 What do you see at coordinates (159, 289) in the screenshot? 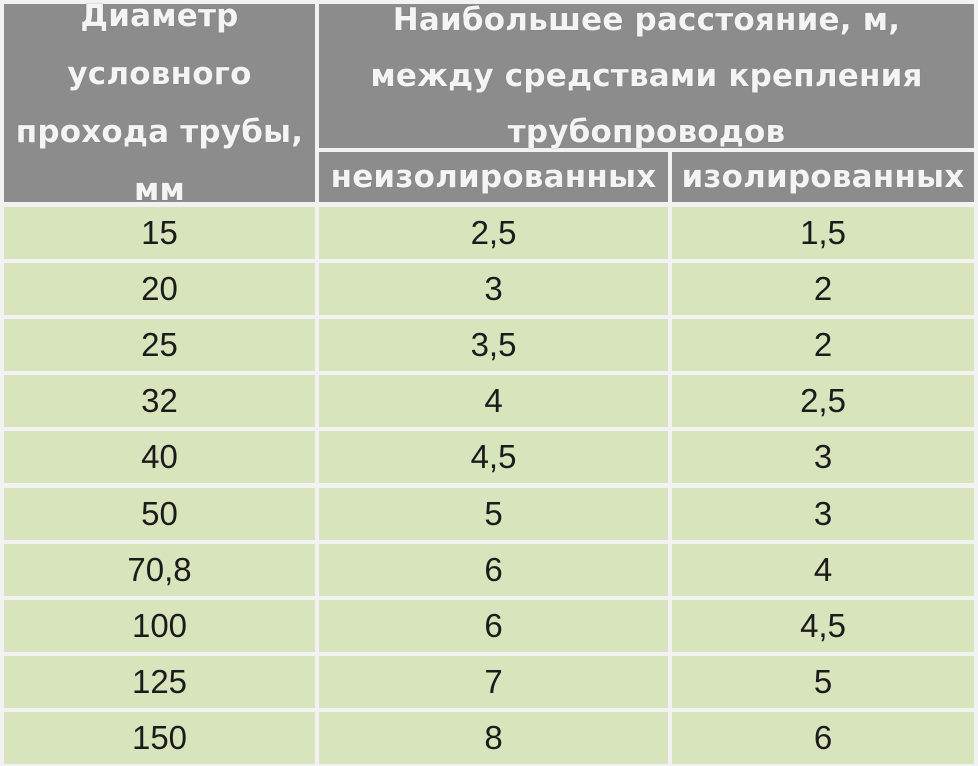
I see `table-cell-diameter: 20` at bounding box center [159, 289].